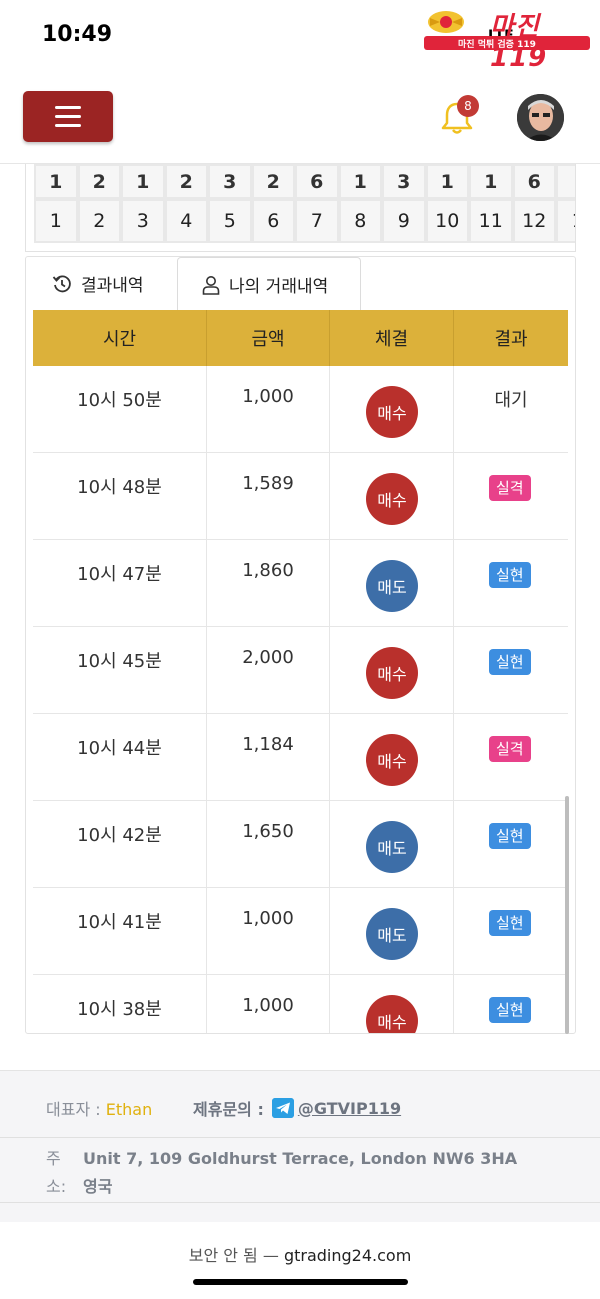 Image resolution: width=600 pixels, height=1299 pixels. Describe the element at coordinates (300, 844) in the screenshot. I see `table-row: 10시 42분 1,650 매도 실현` at that location.